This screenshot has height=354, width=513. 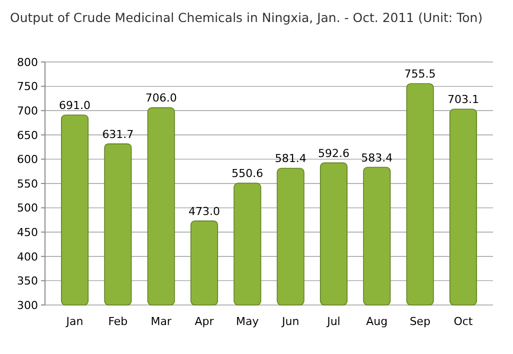 What do you see at coordinates (118, 134) in the screenshot?
I see `data-label: 631.7` at bounding box center [118, 134].